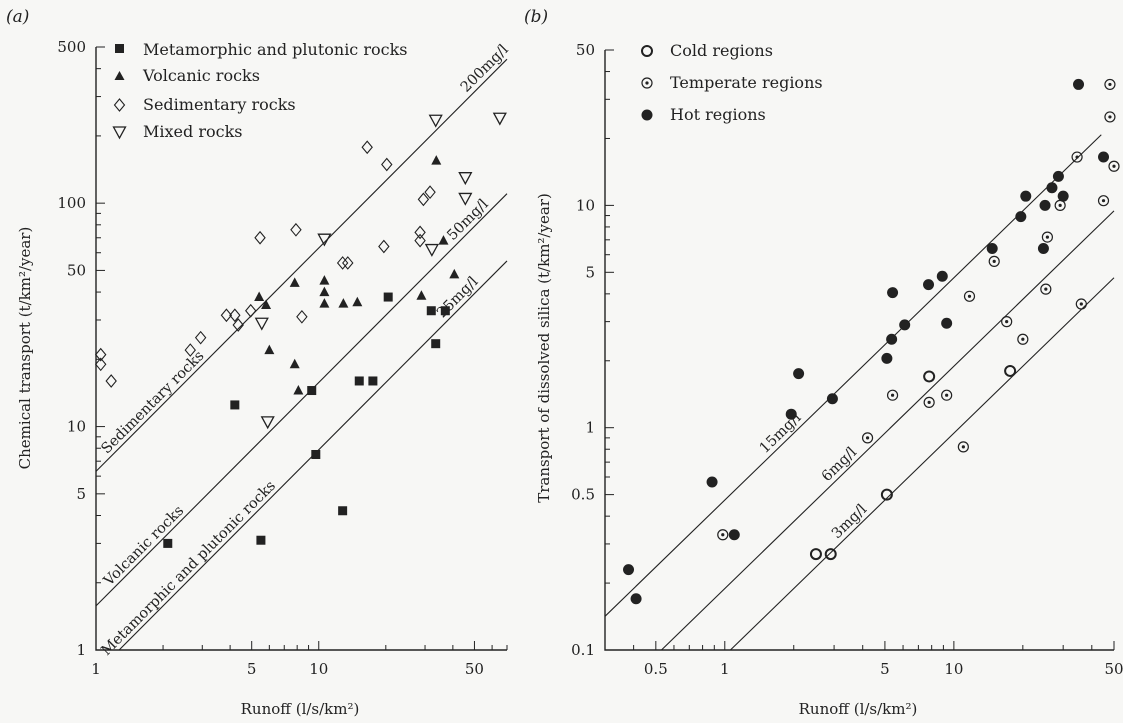 The width and height of the screenshot is (1123, 723). I want to click on legend-marker-temperate-dot, so click(647, 83).